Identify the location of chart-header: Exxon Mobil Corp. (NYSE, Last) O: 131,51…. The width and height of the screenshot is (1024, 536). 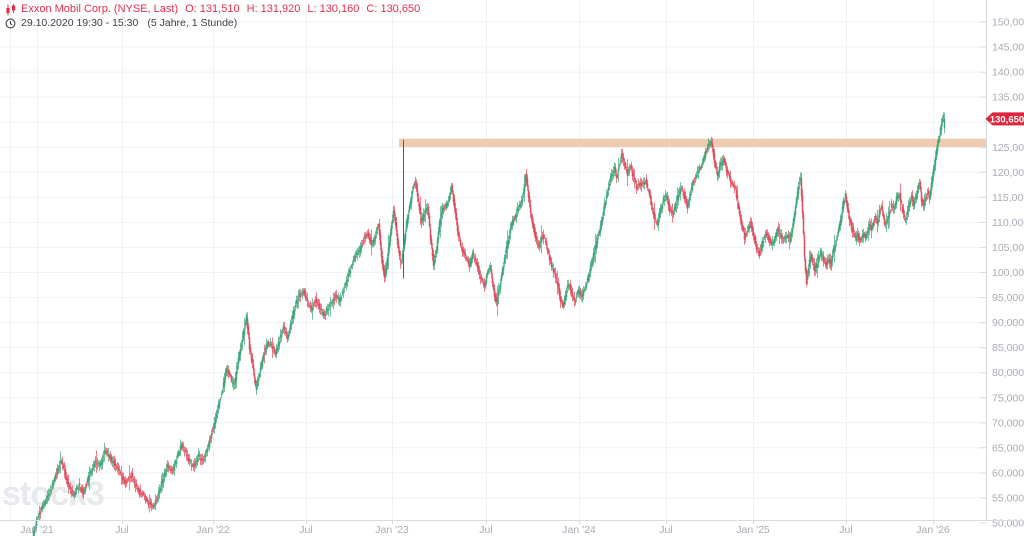
(212, 16).